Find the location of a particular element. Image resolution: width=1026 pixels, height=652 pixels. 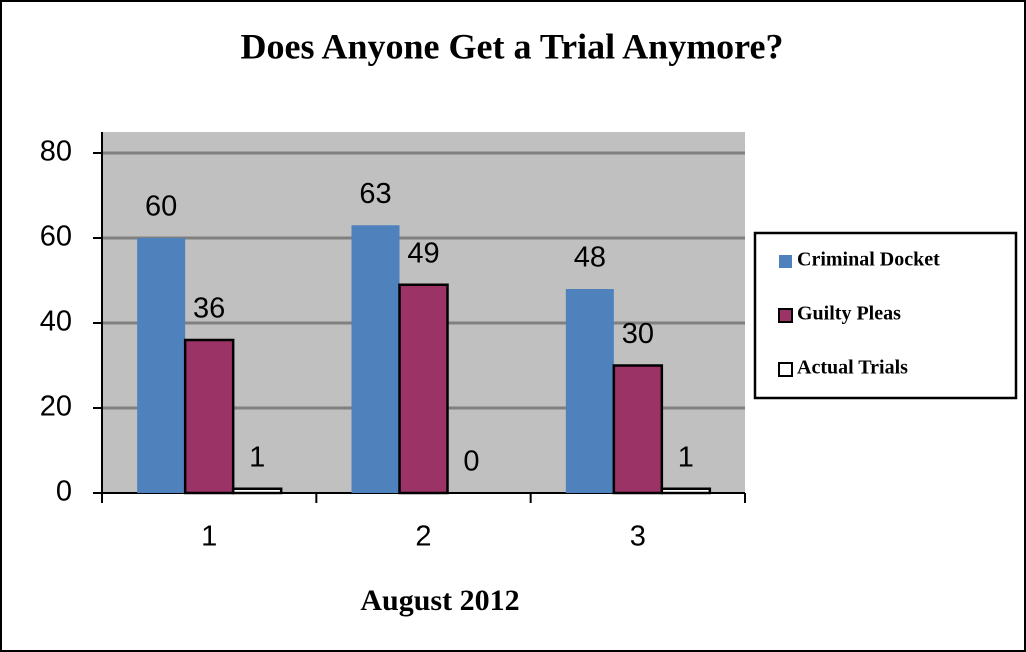

legend-label: Actual Trials is located at coordinates (852, 368).